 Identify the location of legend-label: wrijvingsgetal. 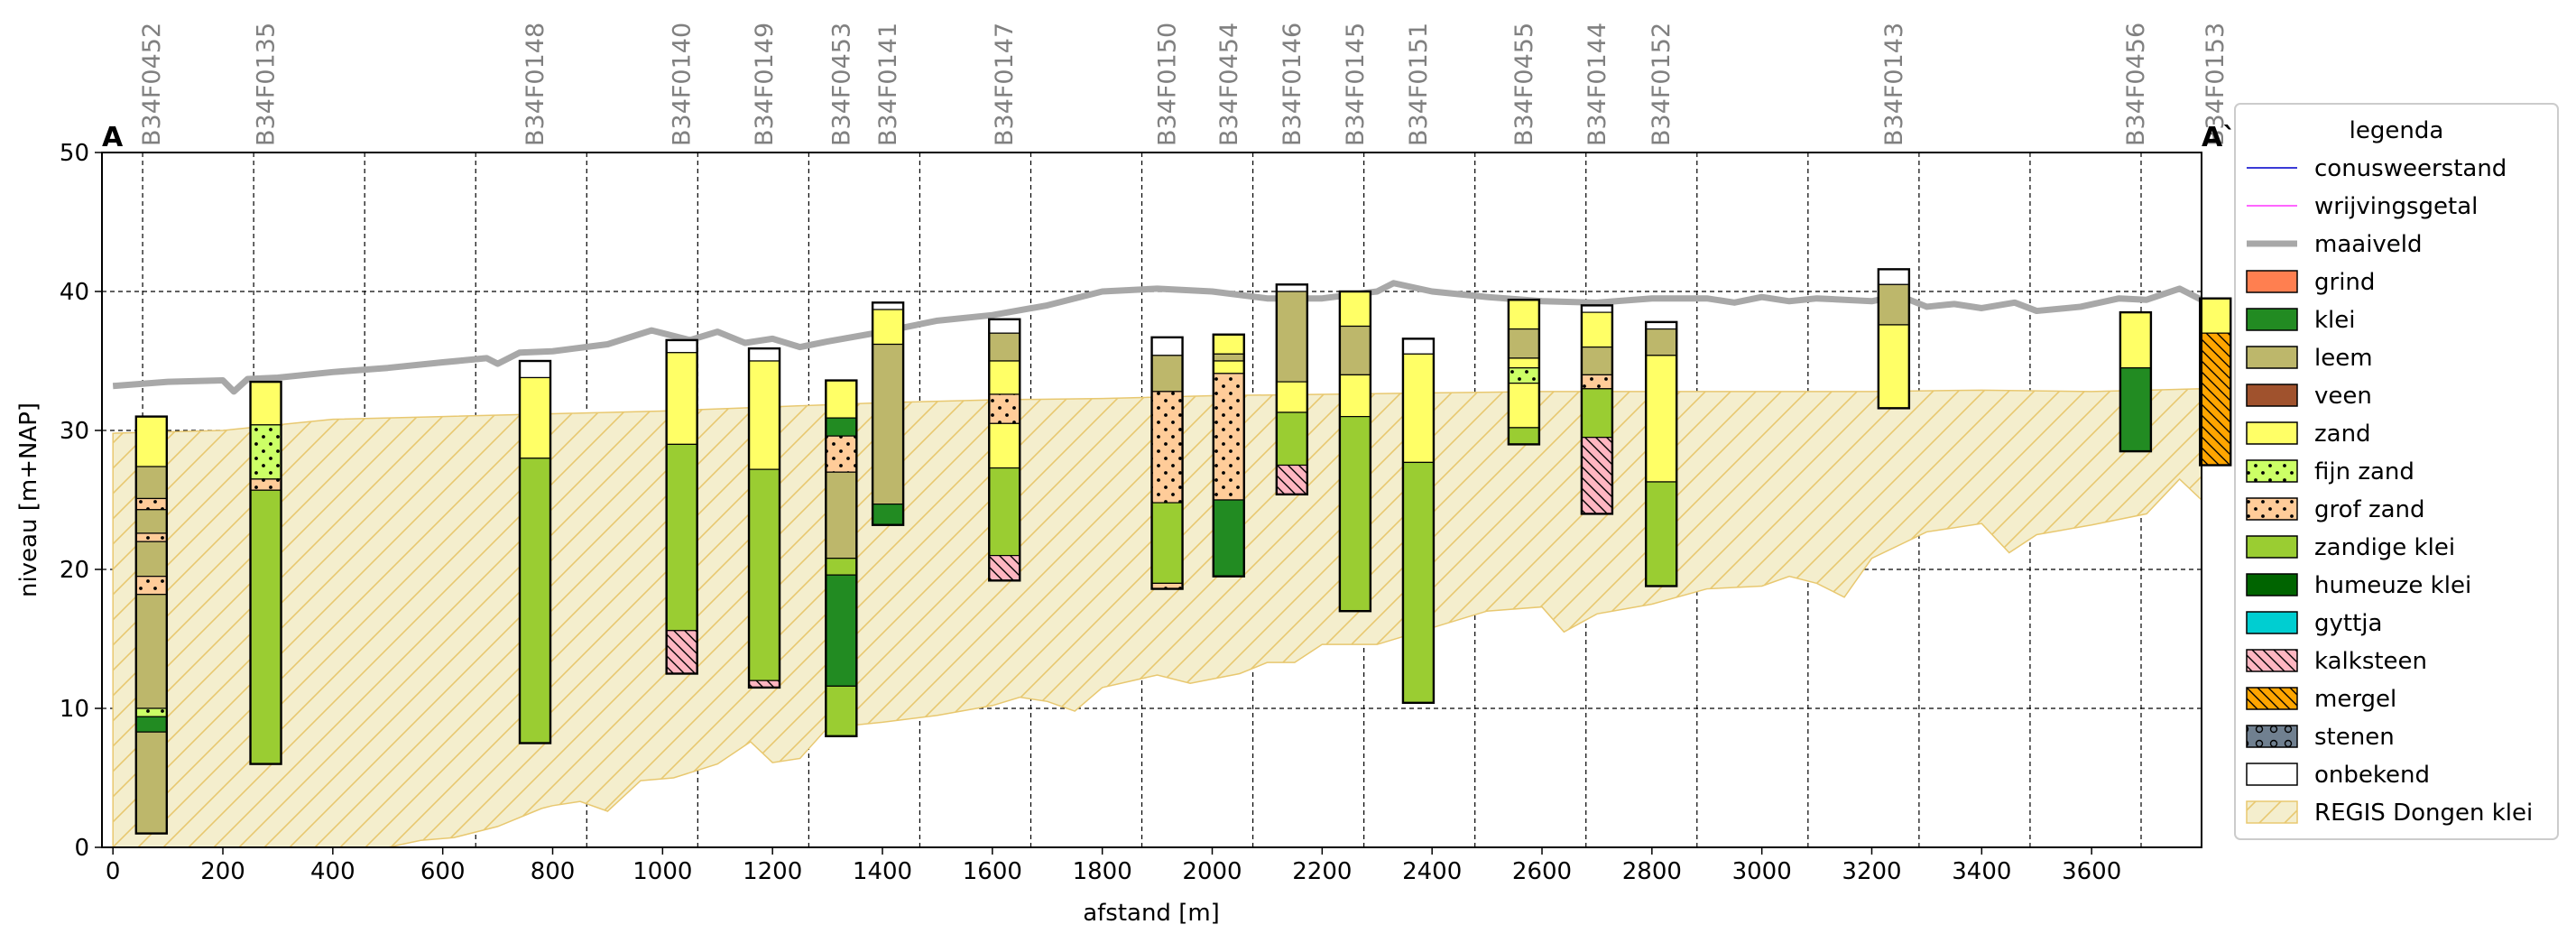
(2396, 206).